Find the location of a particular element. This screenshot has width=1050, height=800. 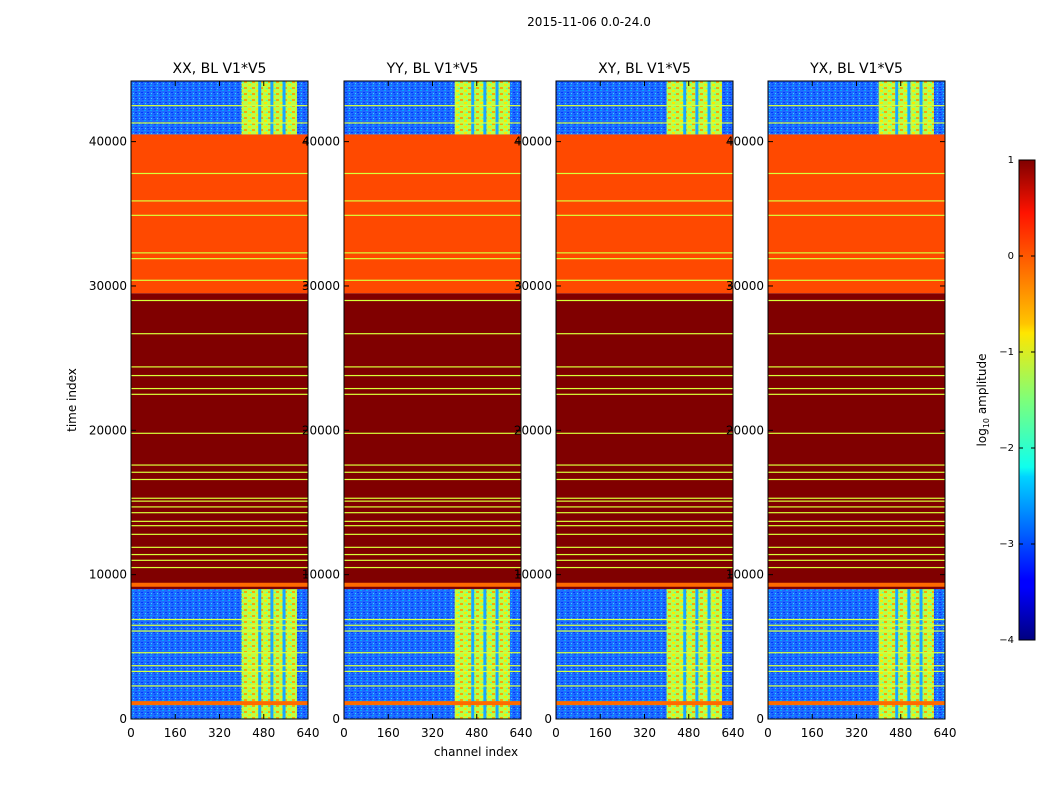

y-tick-label: 10000 is located at coordinates (108, 575).